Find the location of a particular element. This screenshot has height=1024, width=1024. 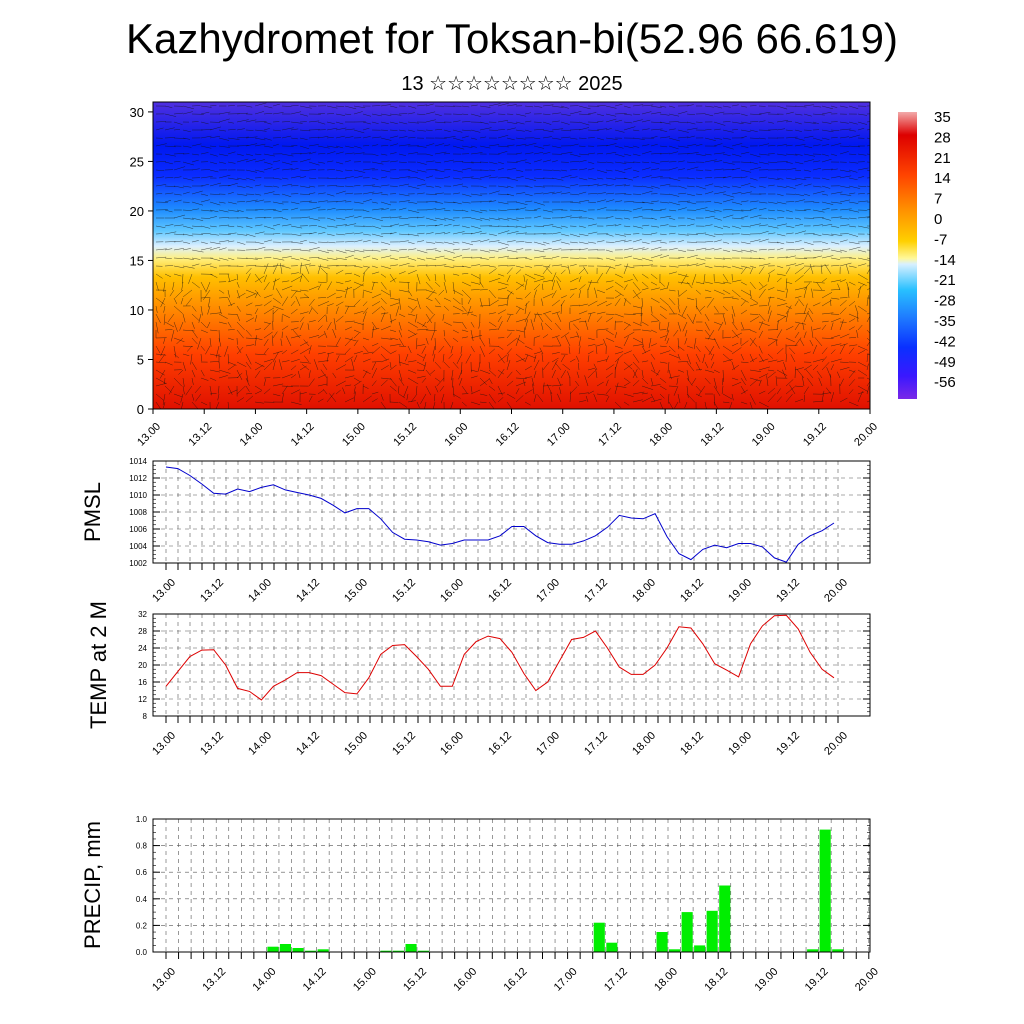

pmsl-grid is located at coordinates (511, 512).